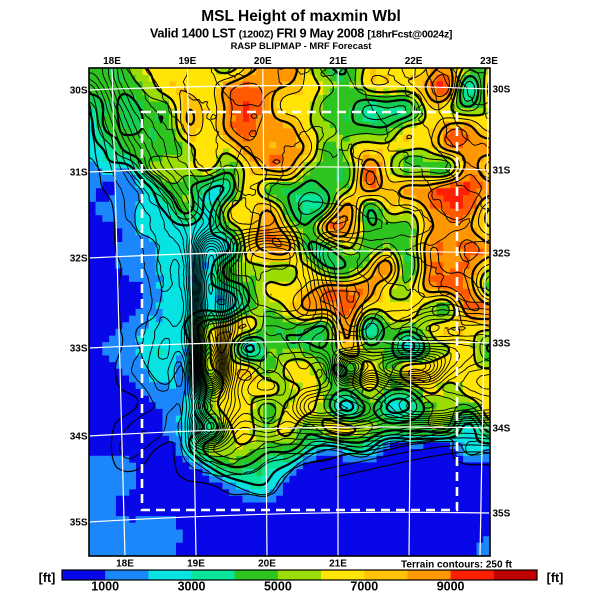 Image resolution: width=600 pixels, height=600 pixels. Describe the element at coordinates (414, 61) in the screenshot. I see `svg-text: 22E` at that location.